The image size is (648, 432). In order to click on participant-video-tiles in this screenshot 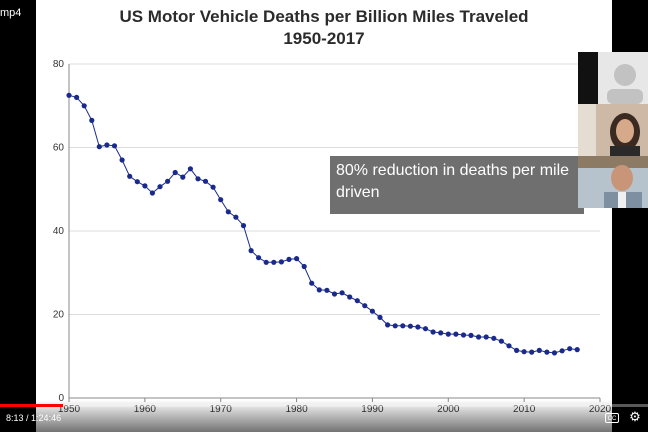, I will do `click(613, 130)`.